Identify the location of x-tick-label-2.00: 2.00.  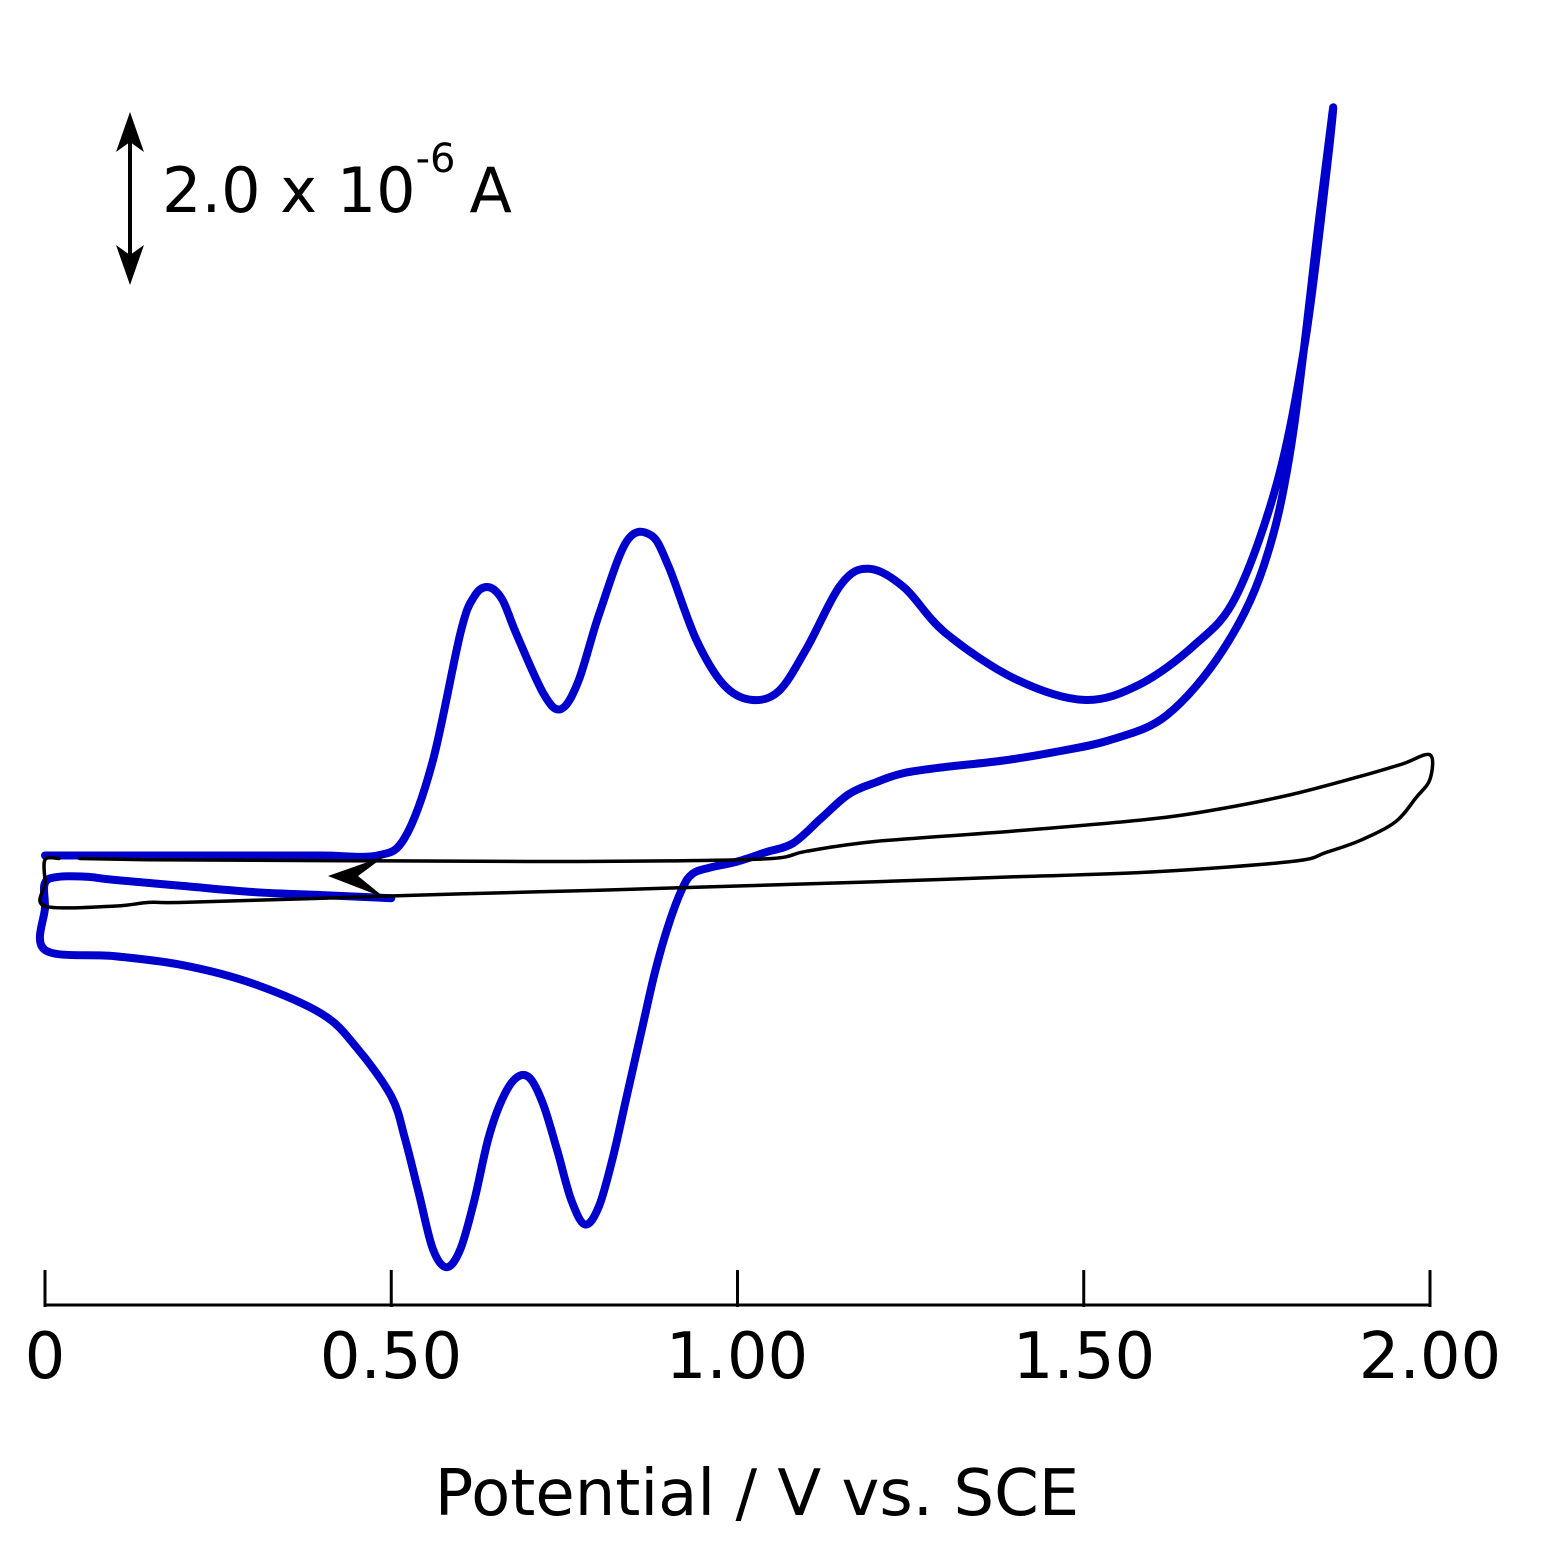
(1430, 1357).